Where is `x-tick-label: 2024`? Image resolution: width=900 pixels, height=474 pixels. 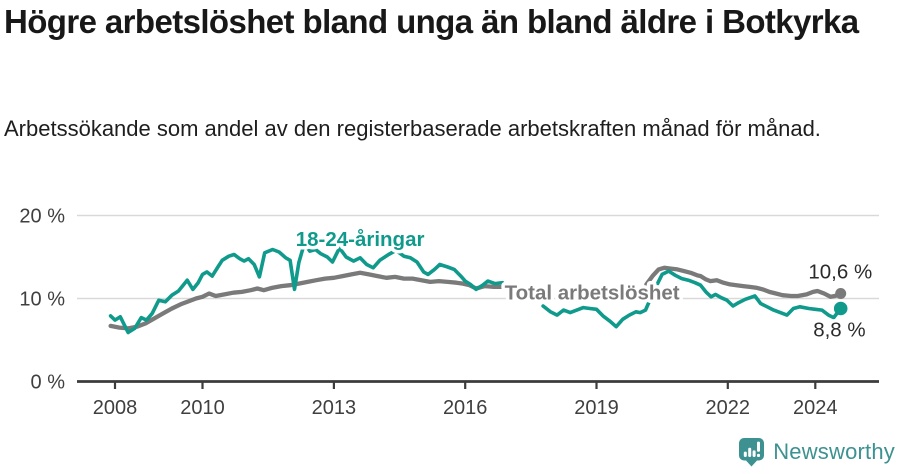 x-tick-label: 2024 is located at coordinates (815, 408).